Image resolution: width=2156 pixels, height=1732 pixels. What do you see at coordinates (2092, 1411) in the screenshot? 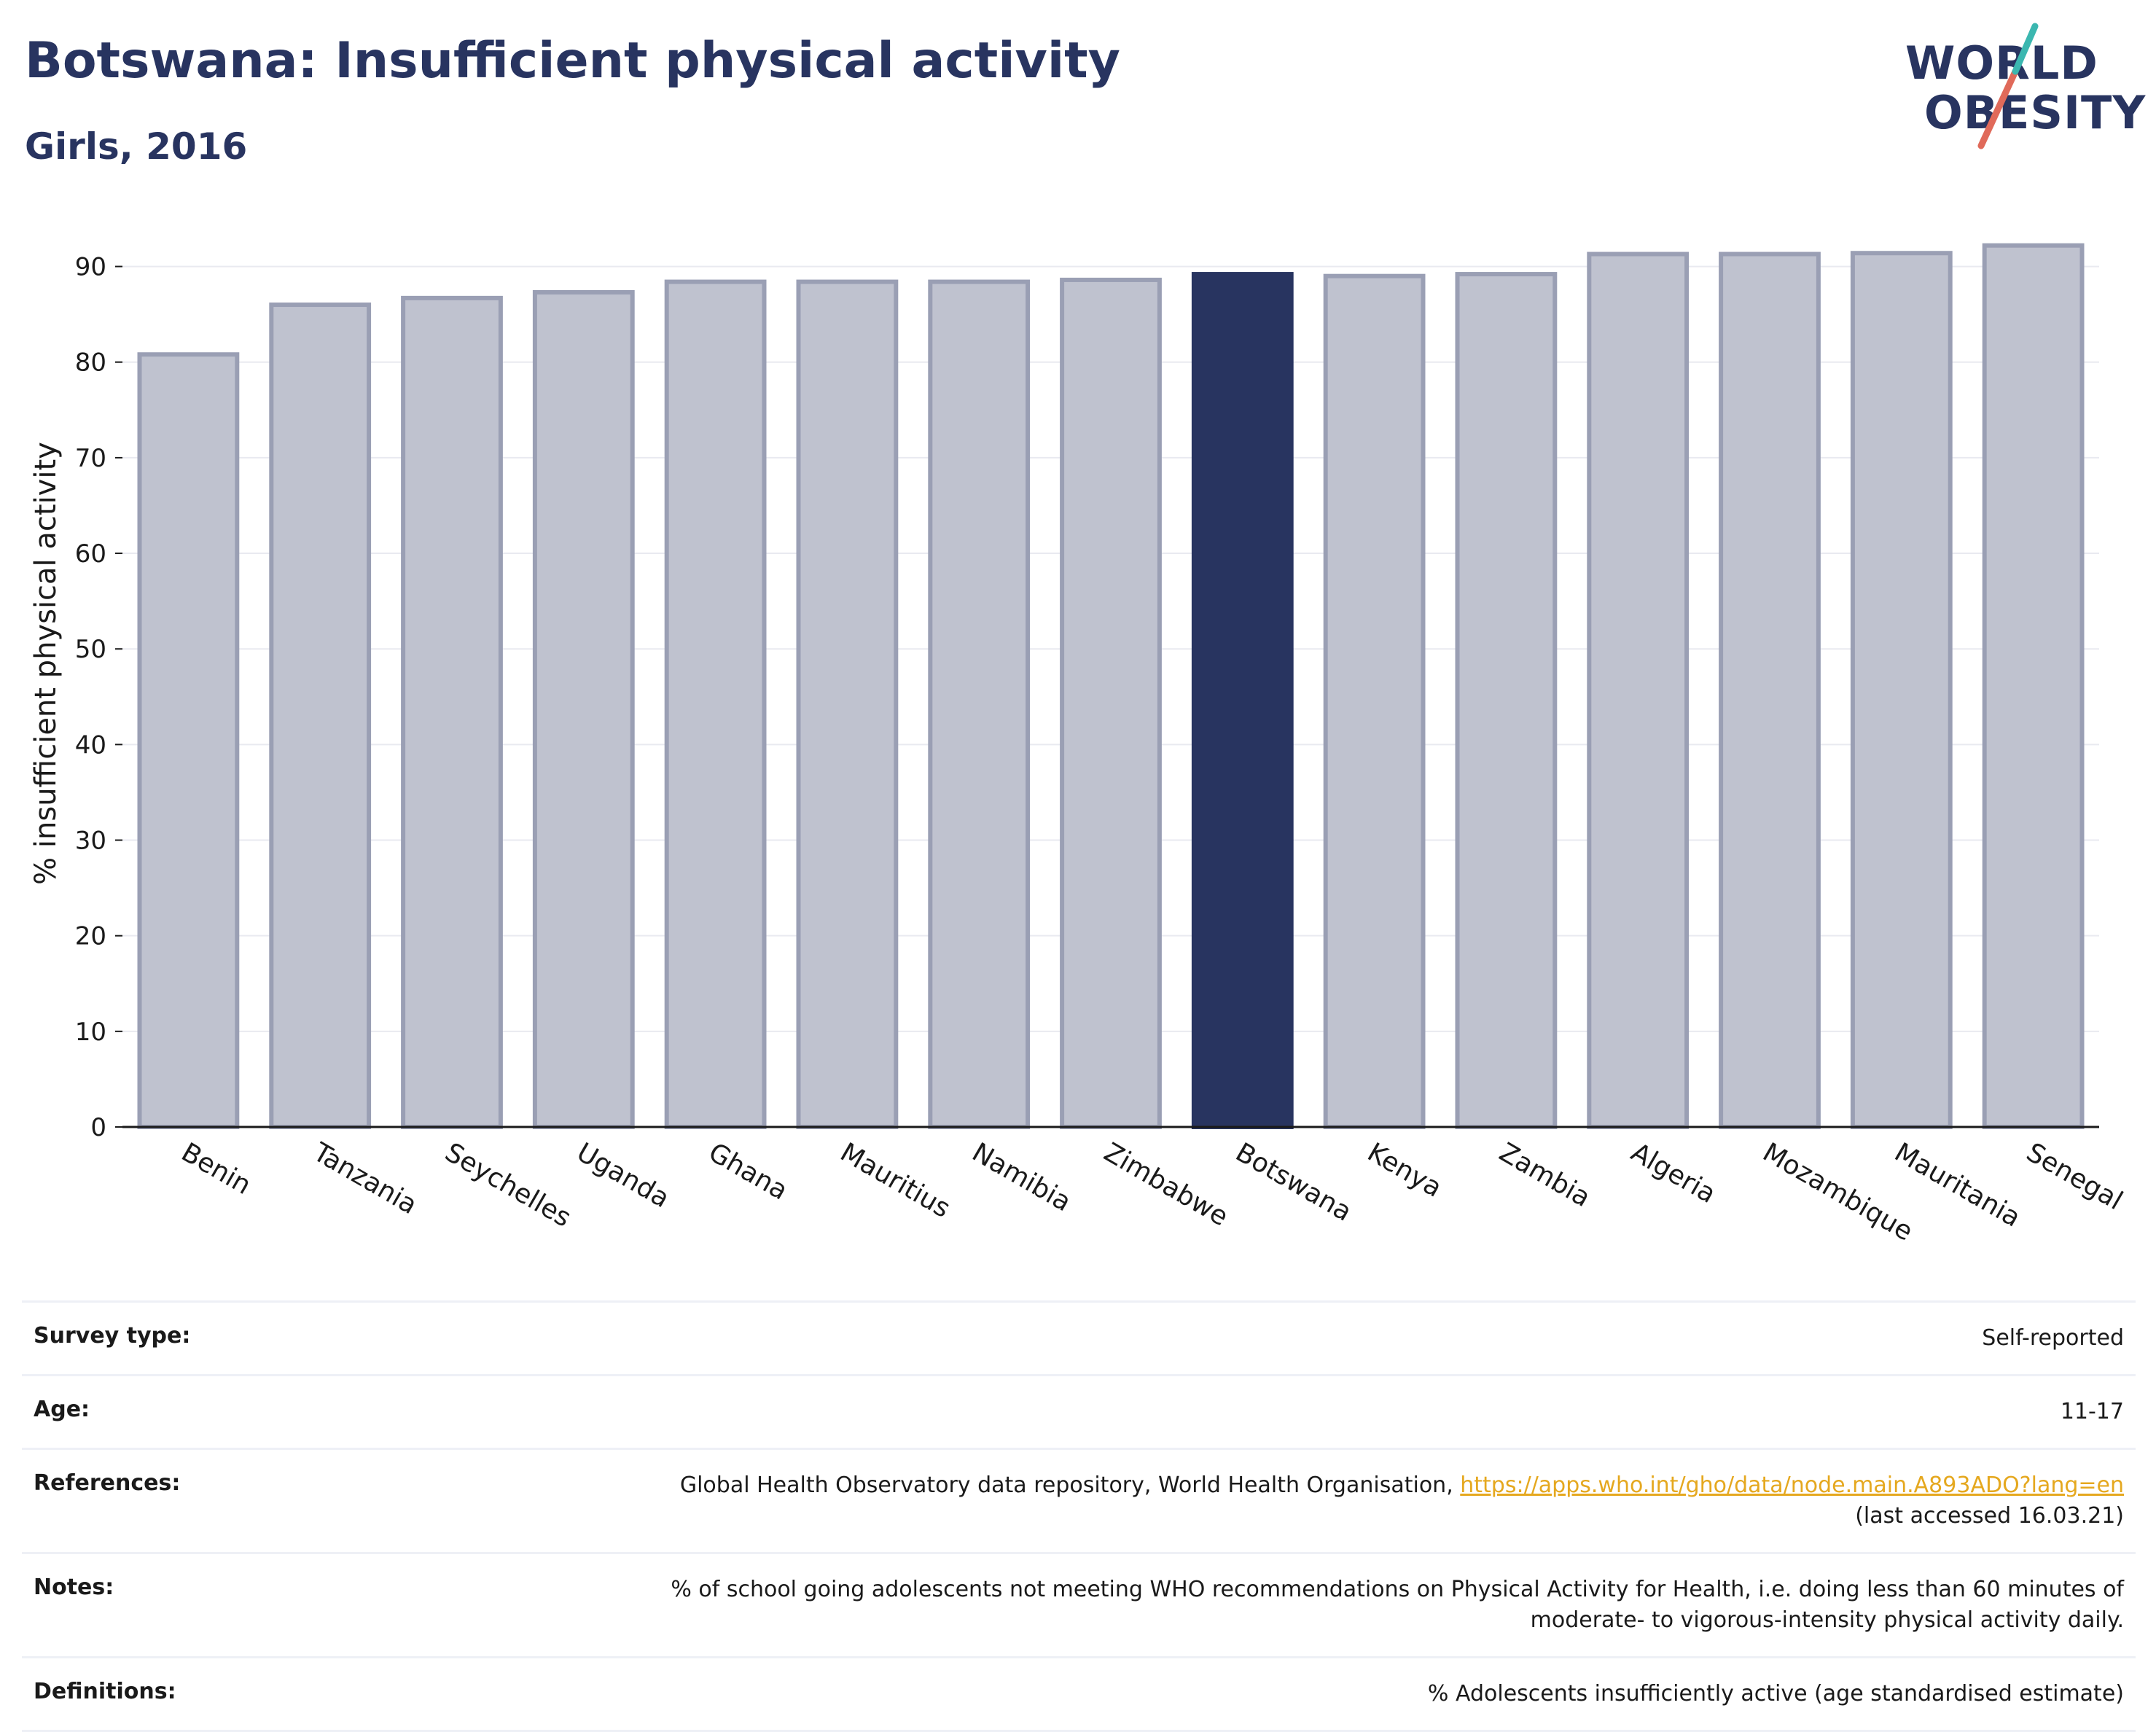
I see `age-value: 11-17` at bounding box center [2092, 1411].